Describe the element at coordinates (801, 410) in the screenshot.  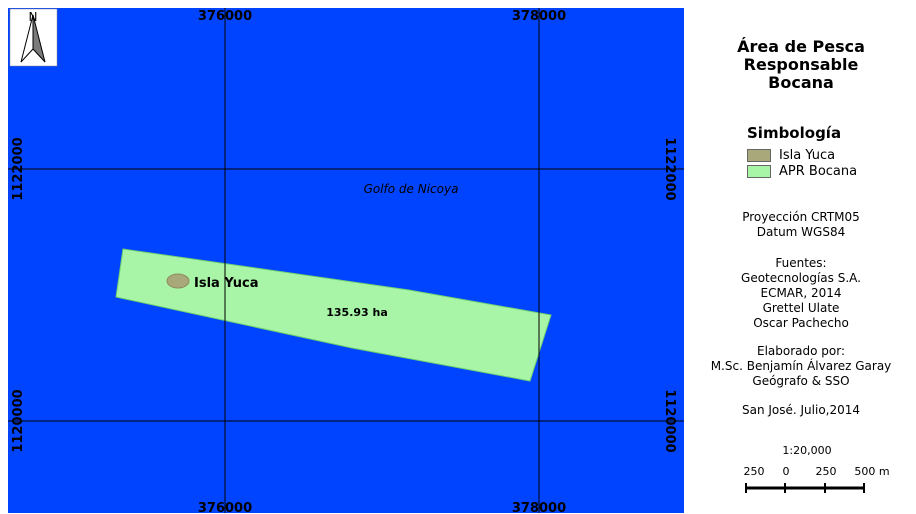
I see `place-date: San José. Julio,2014` at that location.